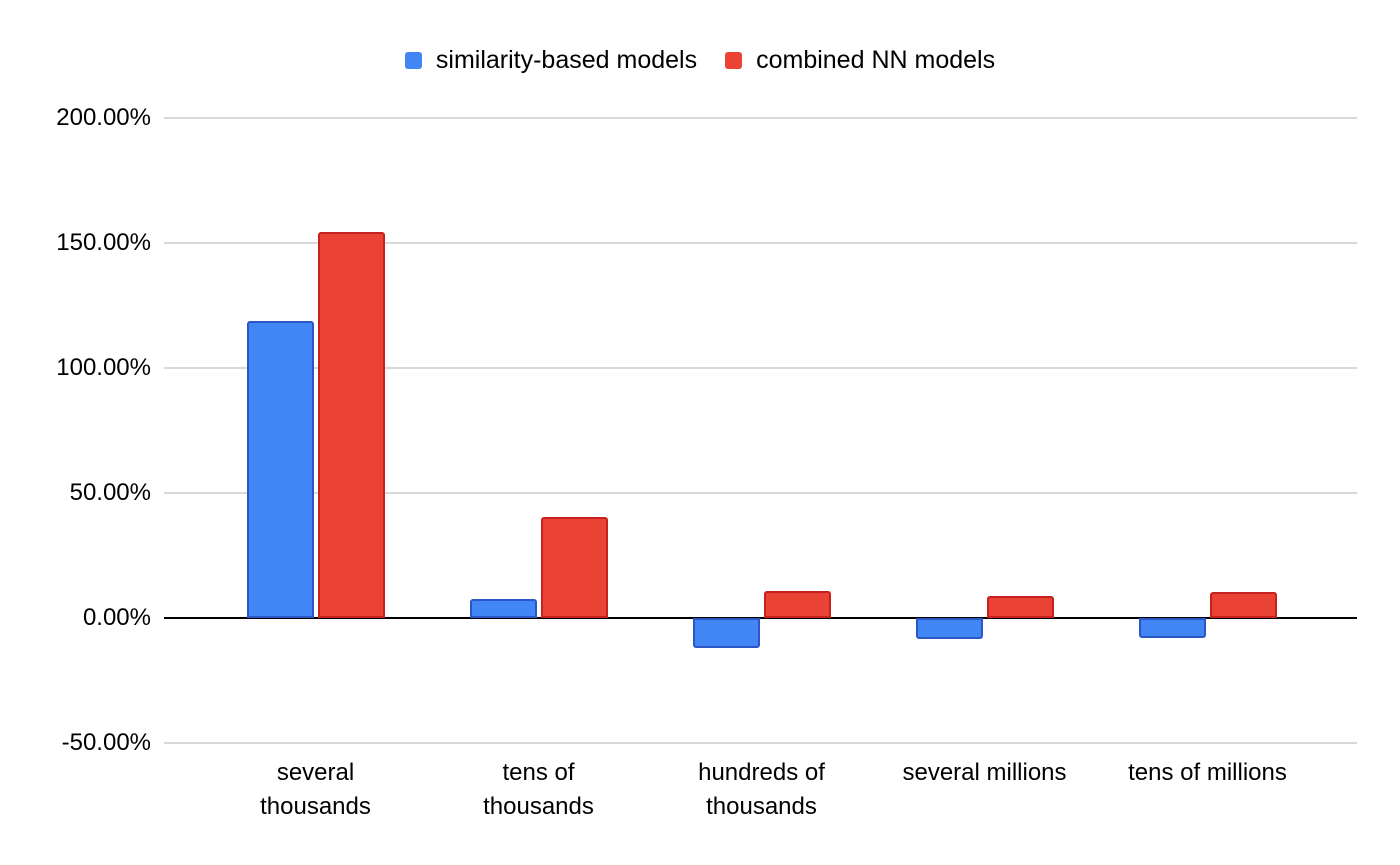 The width and height of the screenshot is (1400, 865). I want to click on bar-combined-nn-models-several-thousands, so click(351, 424).